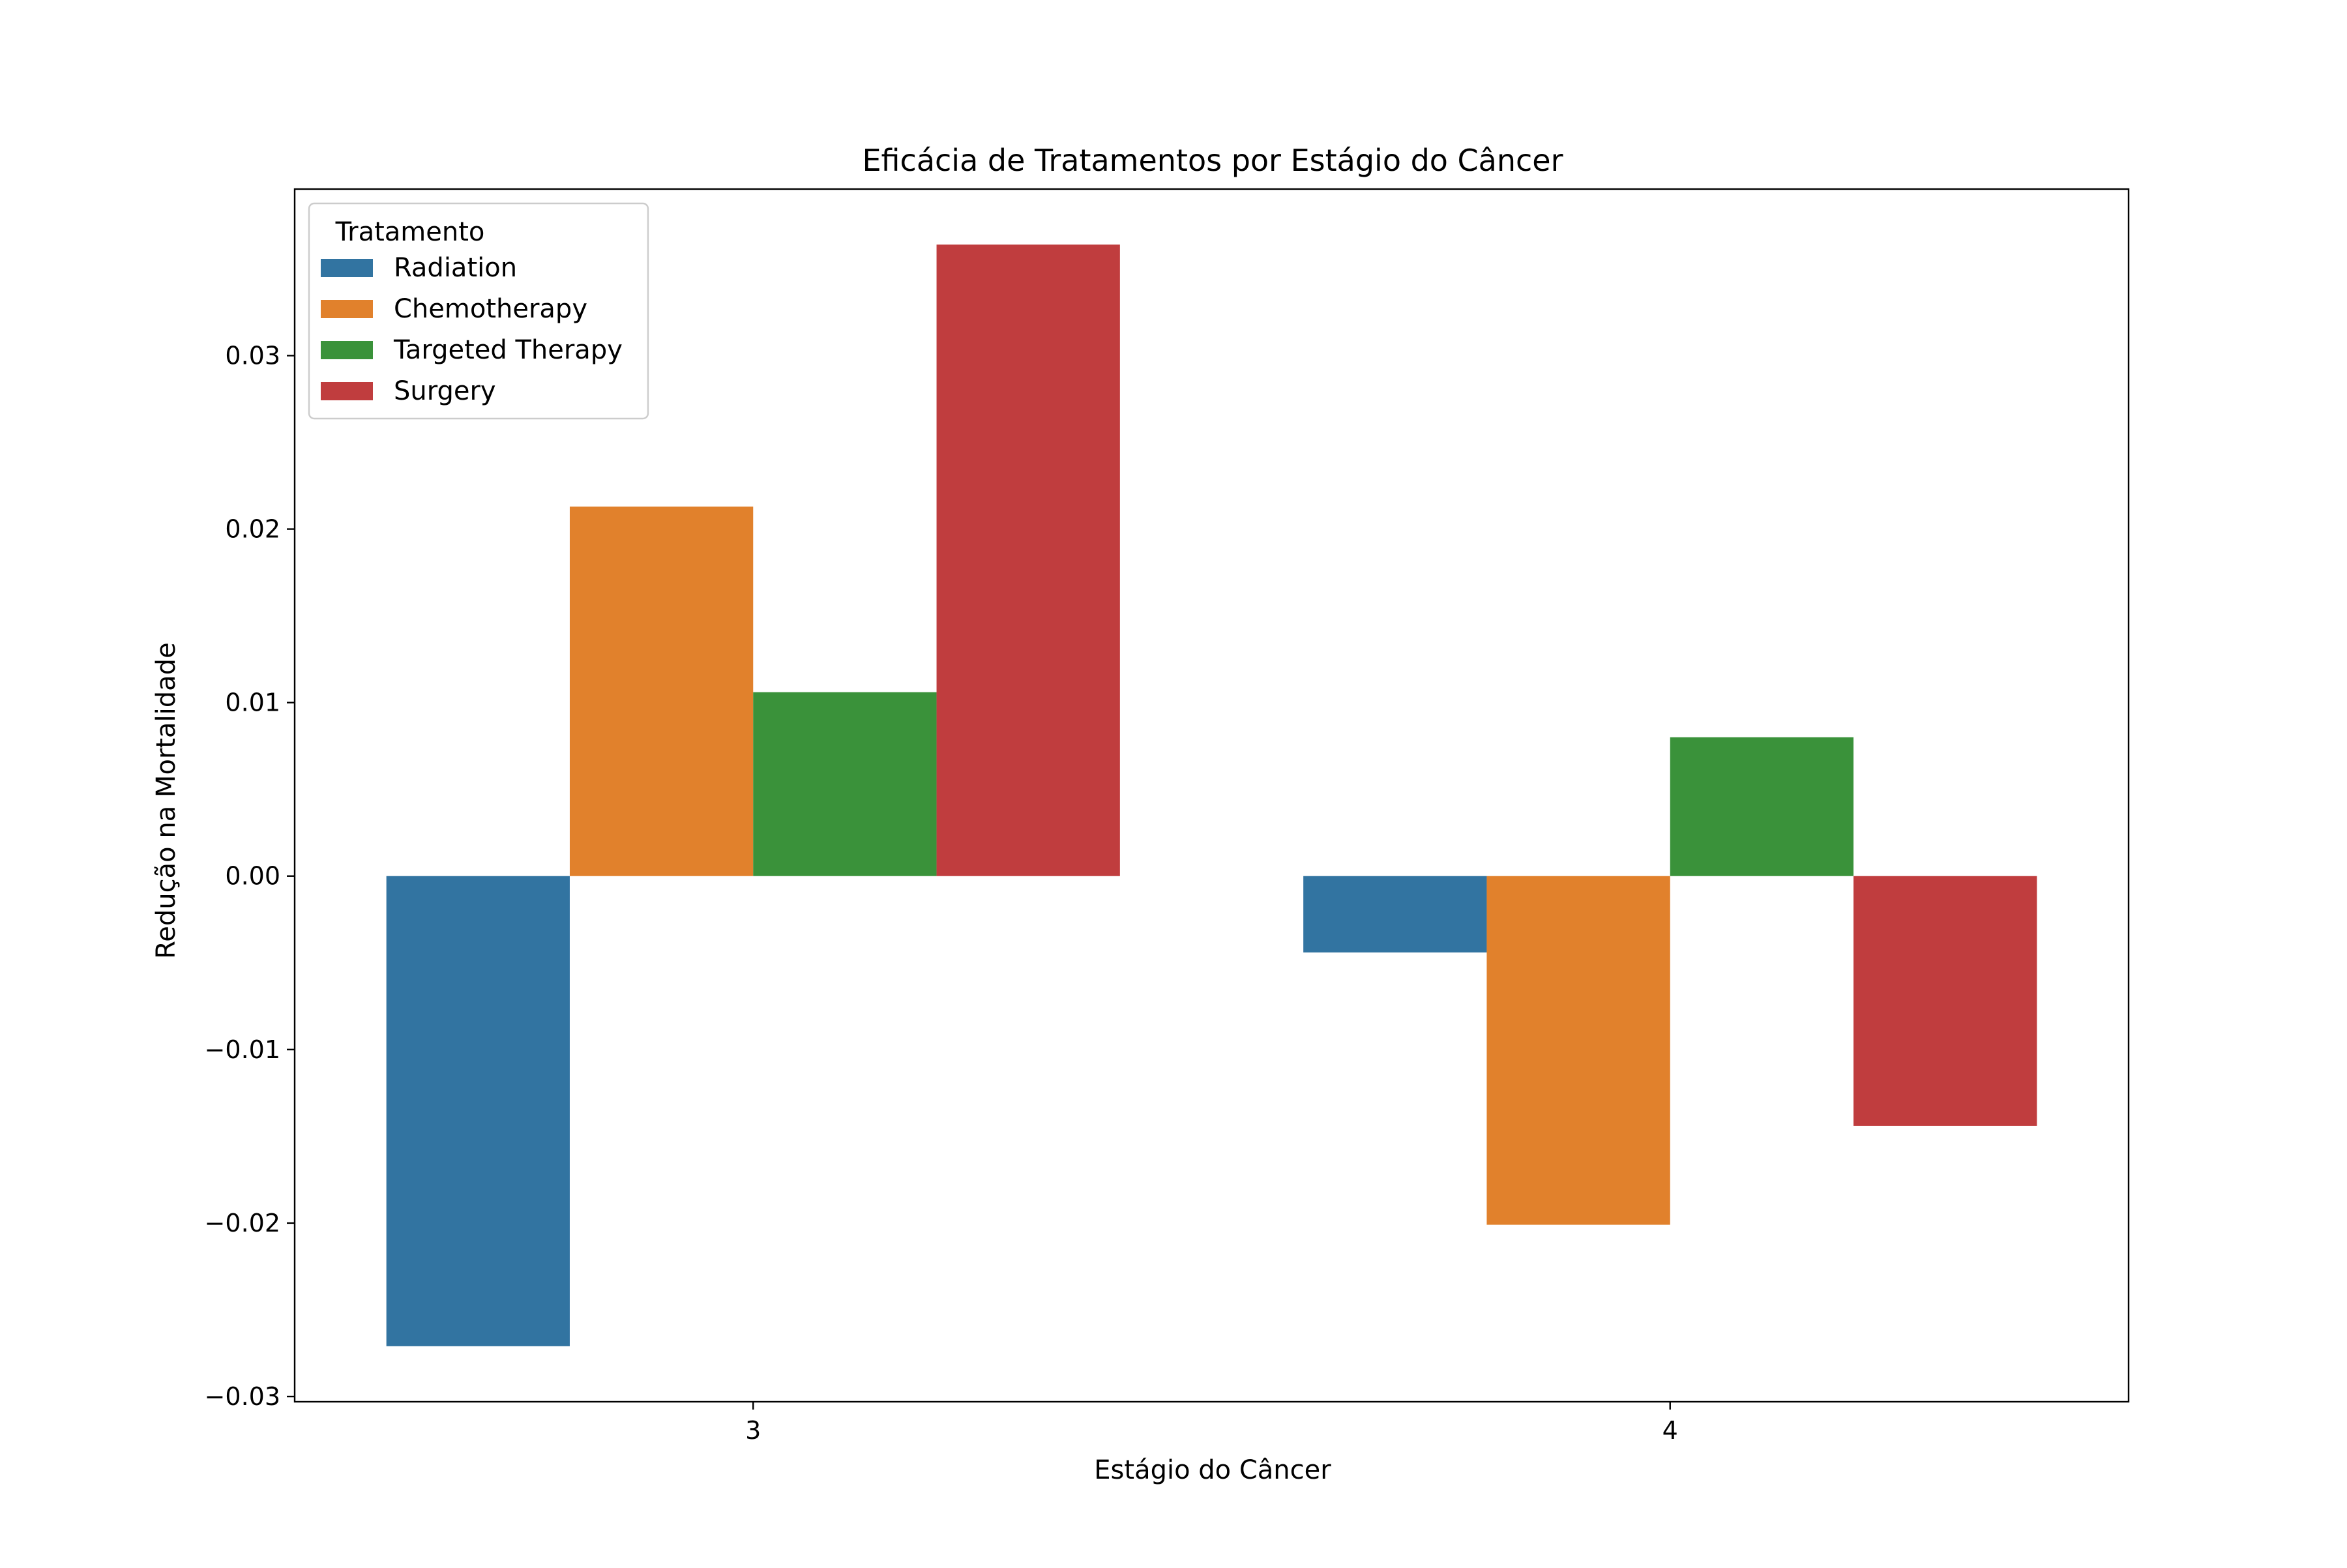 The width and height of the screenshot is (2347, 1568). I want to click on x-tick-label: 4, so click(1670, 1430).